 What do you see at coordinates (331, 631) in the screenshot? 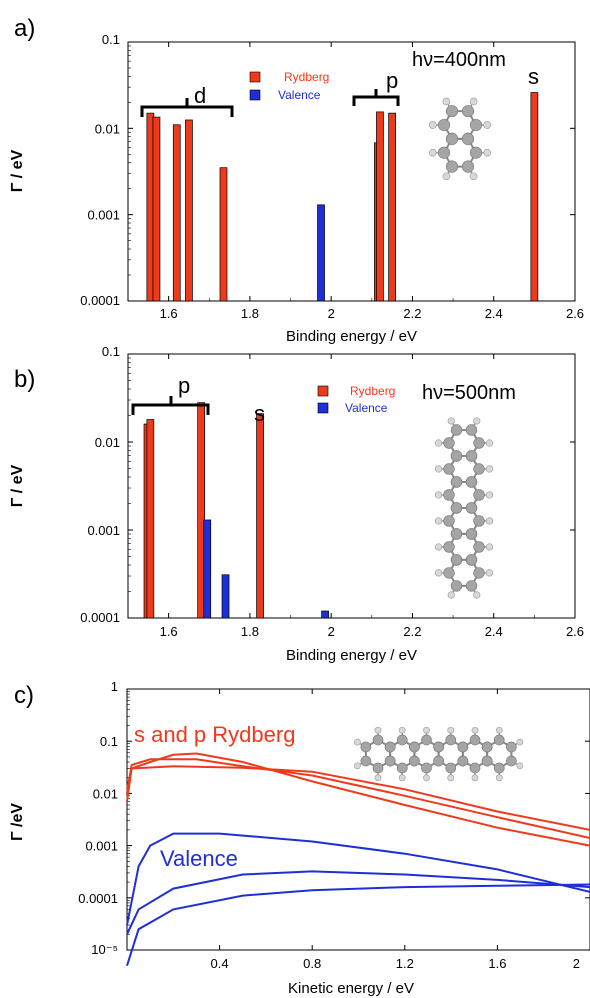
I see `x-tick-label: 2` at bounding box center [331, 631].